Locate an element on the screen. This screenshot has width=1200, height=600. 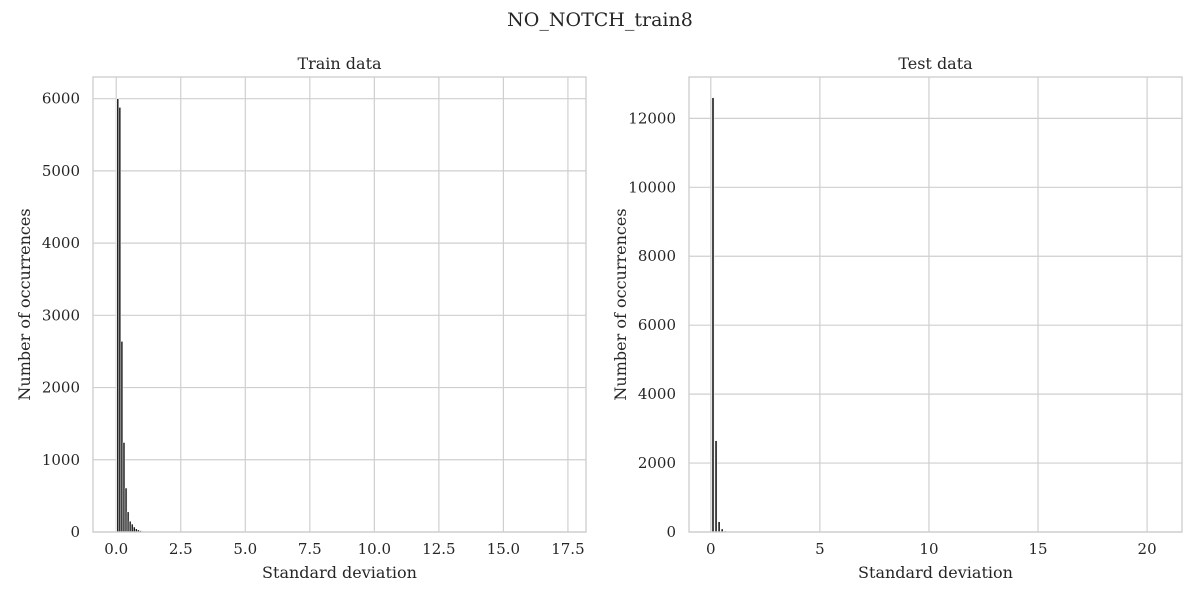
train-y-tick-label: 5000 is located at coordinates (61, 171).